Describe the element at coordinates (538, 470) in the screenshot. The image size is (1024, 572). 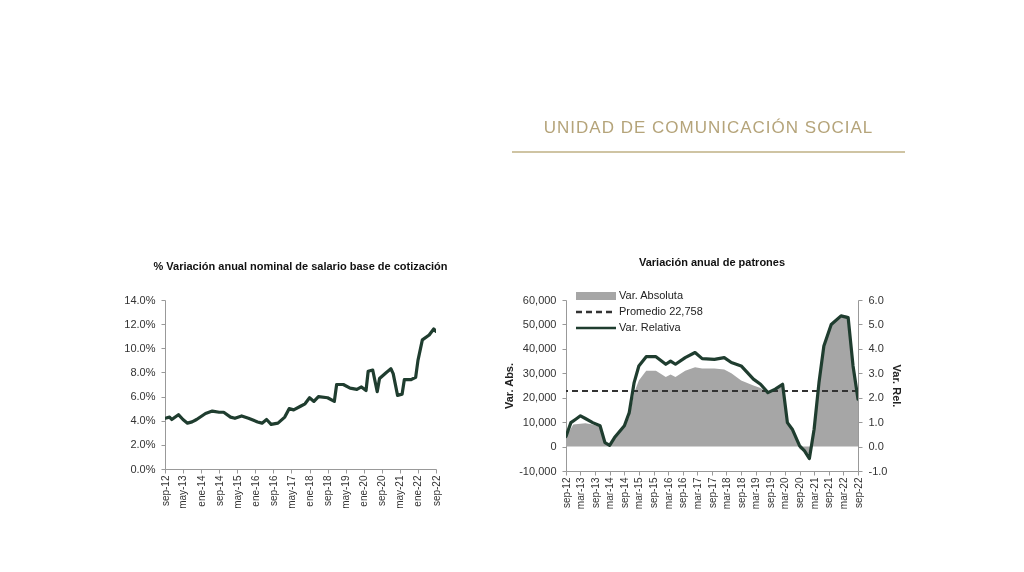
I see `y-tick-label: -10,000` at that location.